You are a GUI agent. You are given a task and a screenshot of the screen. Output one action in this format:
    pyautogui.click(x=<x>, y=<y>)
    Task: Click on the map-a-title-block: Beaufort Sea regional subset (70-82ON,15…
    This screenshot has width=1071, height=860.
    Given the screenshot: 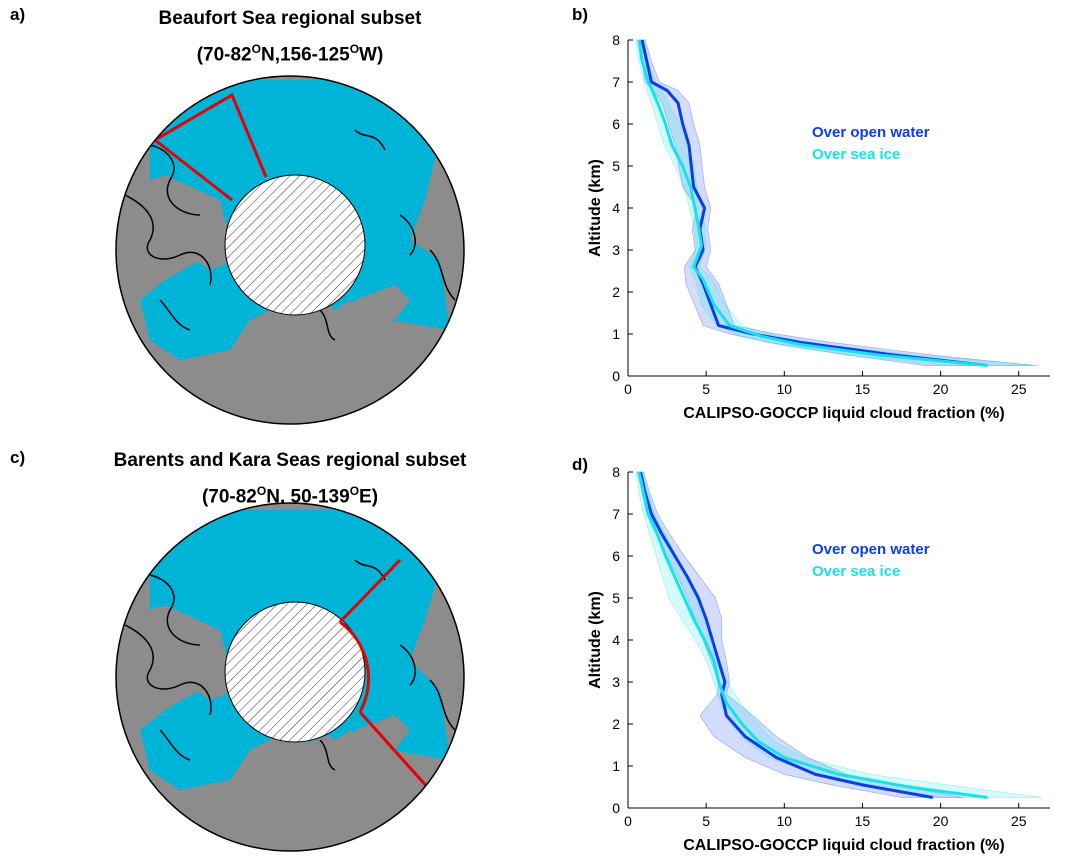 What is the action you would take?
    pyautogui.click(x=290, y=37)
    